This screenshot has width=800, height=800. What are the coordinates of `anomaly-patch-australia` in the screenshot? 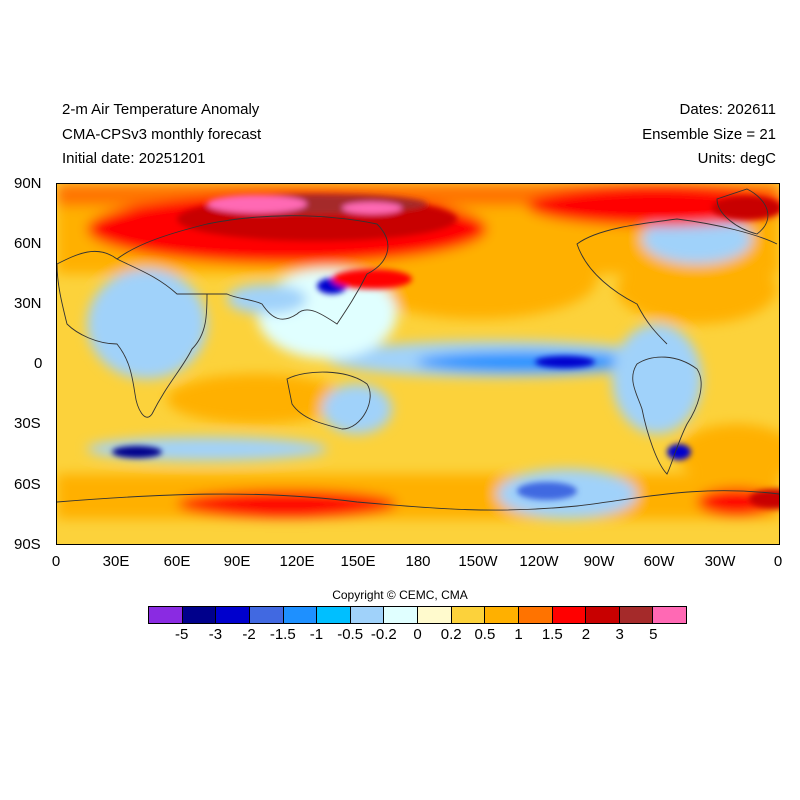 It's located at (357, 409).